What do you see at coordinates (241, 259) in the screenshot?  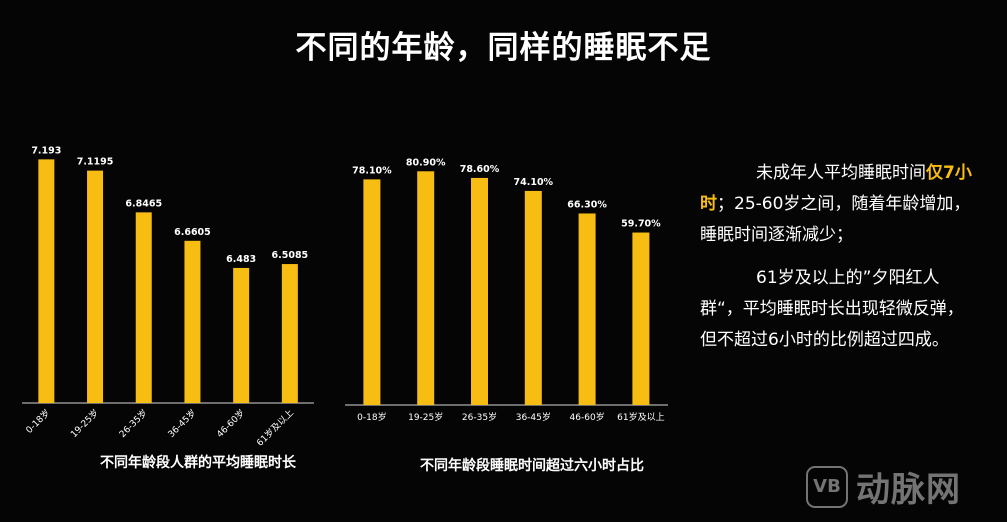 I see `data-label: 6.483` at bounding box center [241, 259].